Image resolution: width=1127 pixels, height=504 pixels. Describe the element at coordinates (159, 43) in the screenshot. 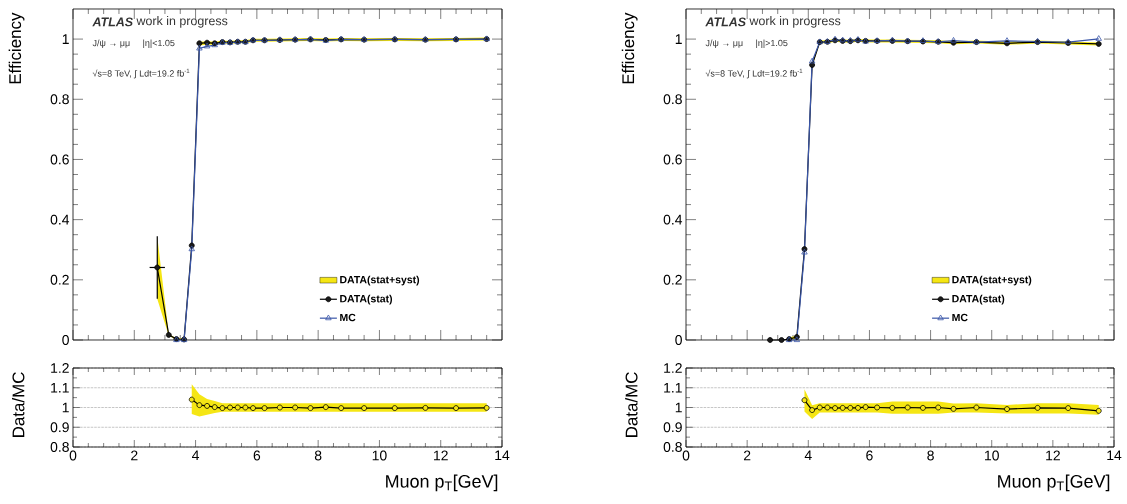

I see `annotation: |η|<1.05` at that location.